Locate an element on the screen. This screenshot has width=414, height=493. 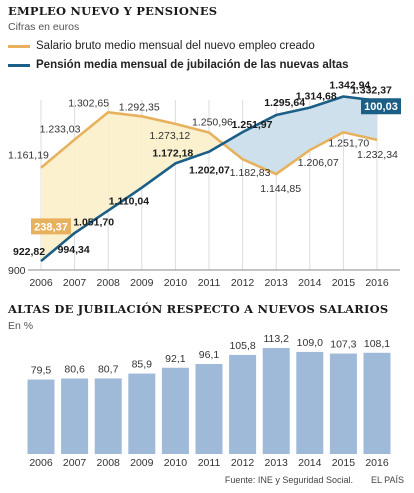
data-label-salary: 1.250,96 is located at coordinates (212, 123).